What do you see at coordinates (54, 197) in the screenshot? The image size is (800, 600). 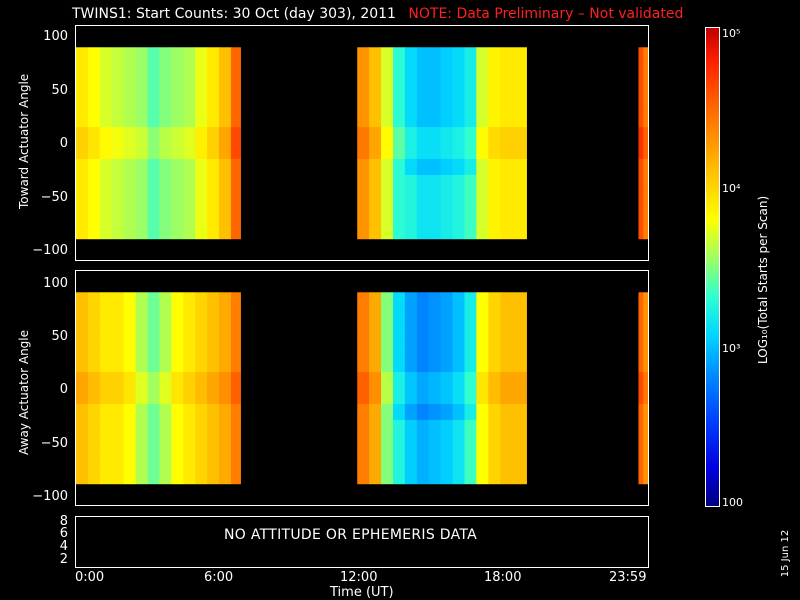 I see `toward-ytick-m50: −50` at bounding box center [54, 197].